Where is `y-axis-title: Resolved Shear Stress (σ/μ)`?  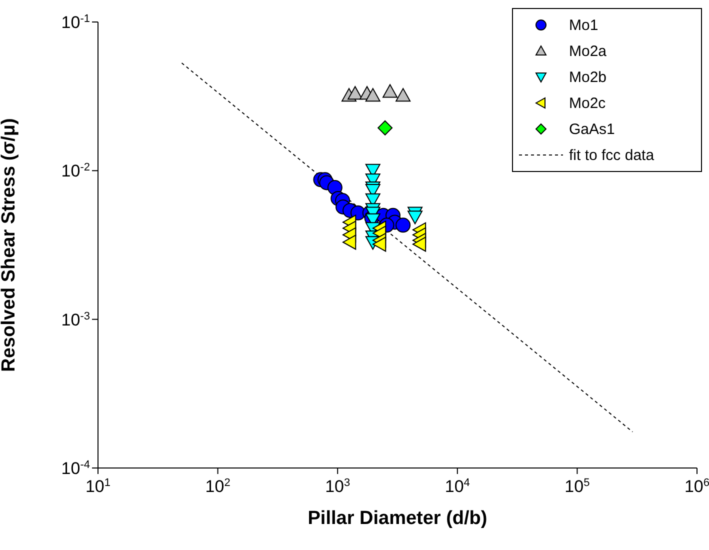
y-axis-title: Resolved Shear Stress (σ/μ) is located at coordinates (10, 245).